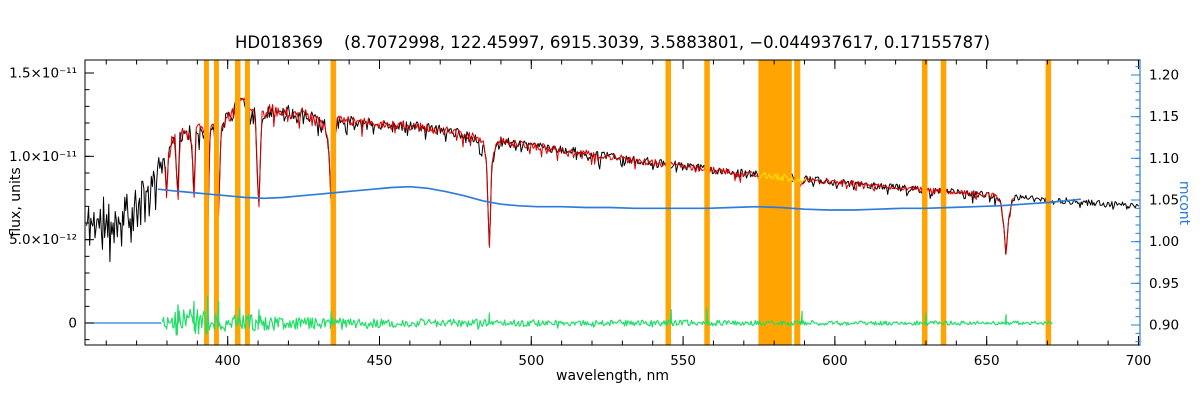 This screenshot has height=400, width=1200. Describe the element at coordinates (607, 315) in the screenshot. I see `series-residual` at that location.